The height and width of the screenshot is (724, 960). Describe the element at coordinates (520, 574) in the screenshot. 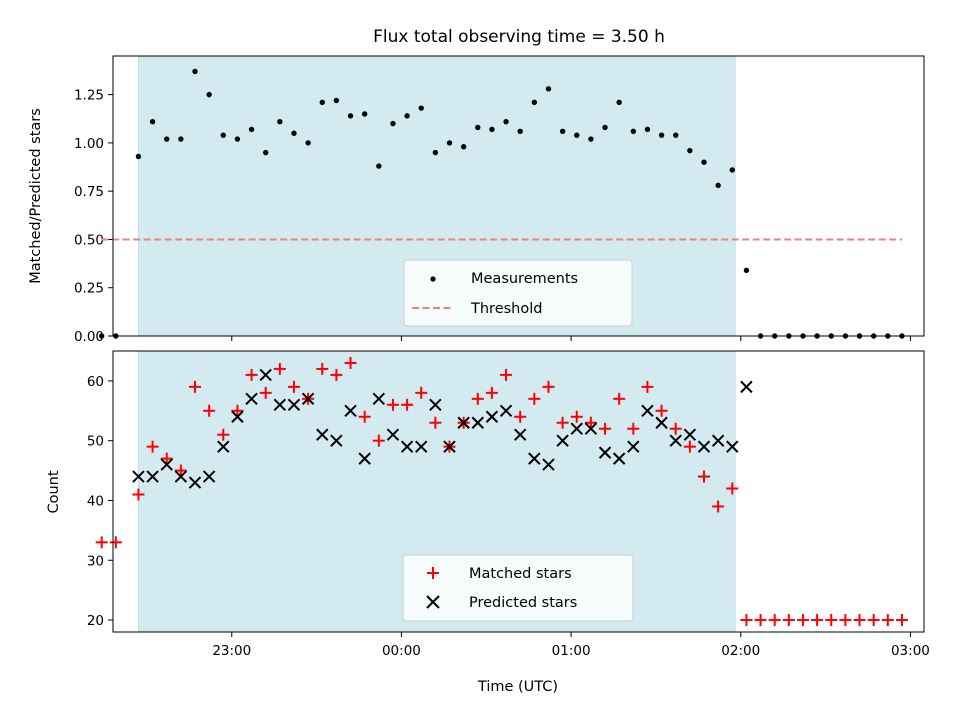

I see `legend-matched-label: Matched stars` at that location.